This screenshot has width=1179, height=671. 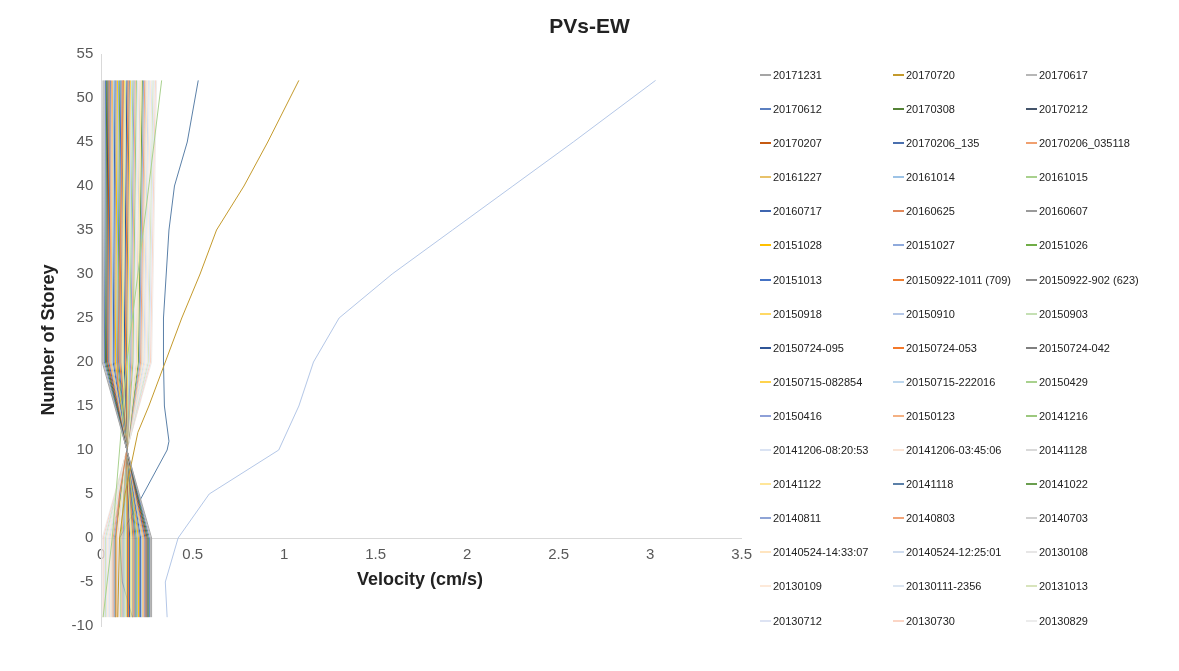 What do you see at coordinates (1063, 552) in the screenshot?
I see `legend-label: 20130108` at bounding box center [1063, 552].